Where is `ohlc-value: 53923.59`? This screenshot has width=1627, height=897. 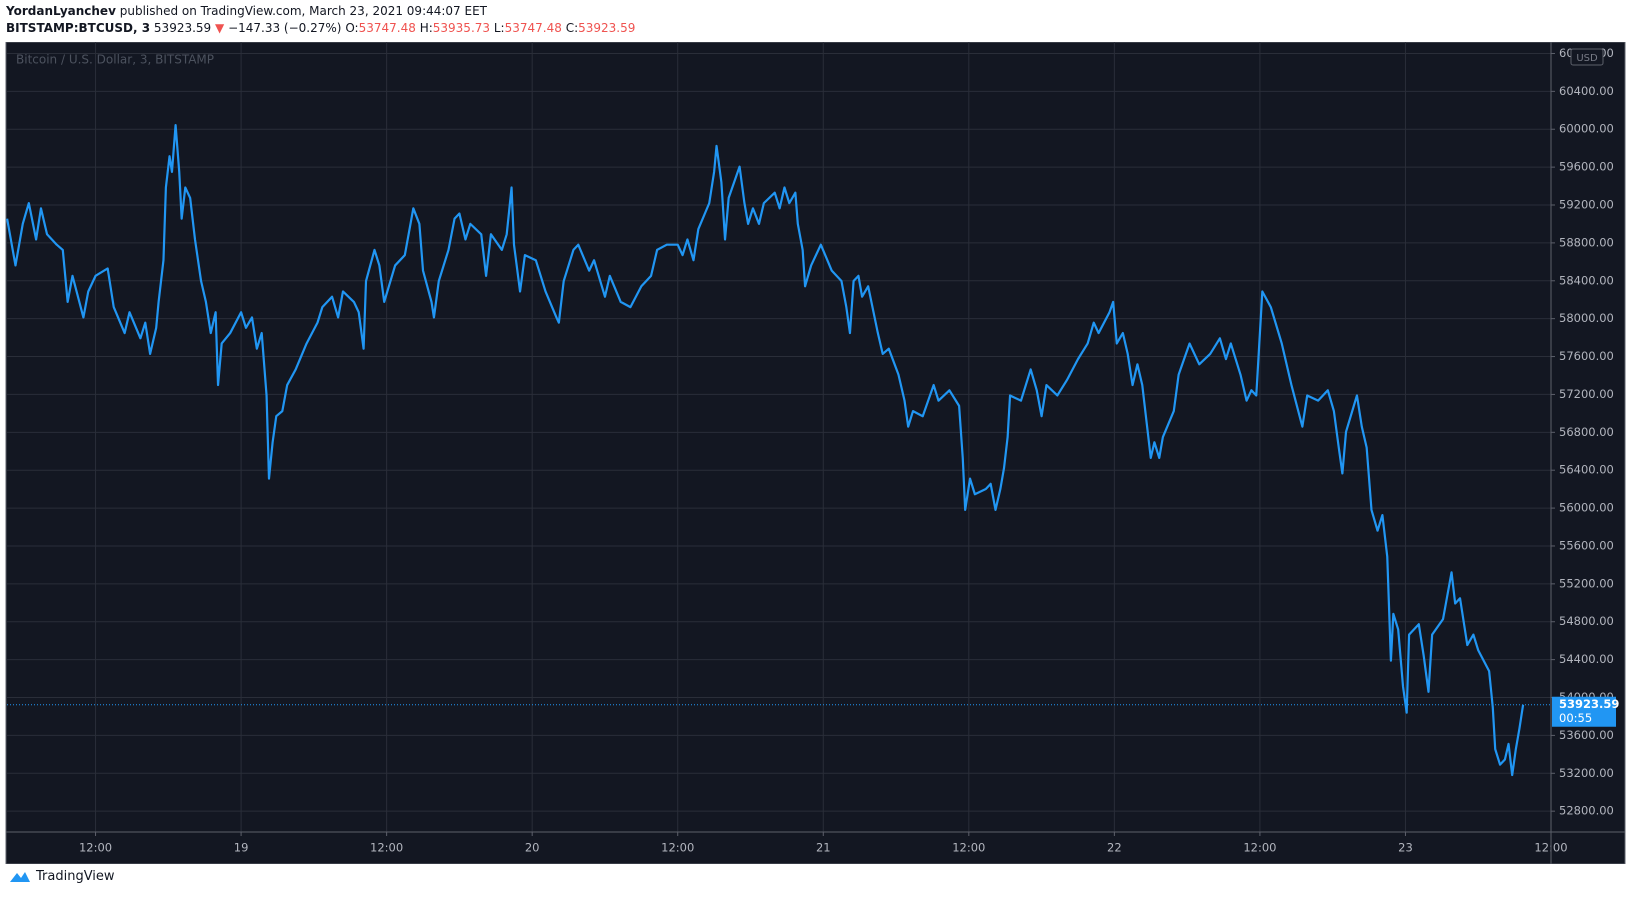
ohlc-value: 53923.59 is located at coordinates (607, 28).